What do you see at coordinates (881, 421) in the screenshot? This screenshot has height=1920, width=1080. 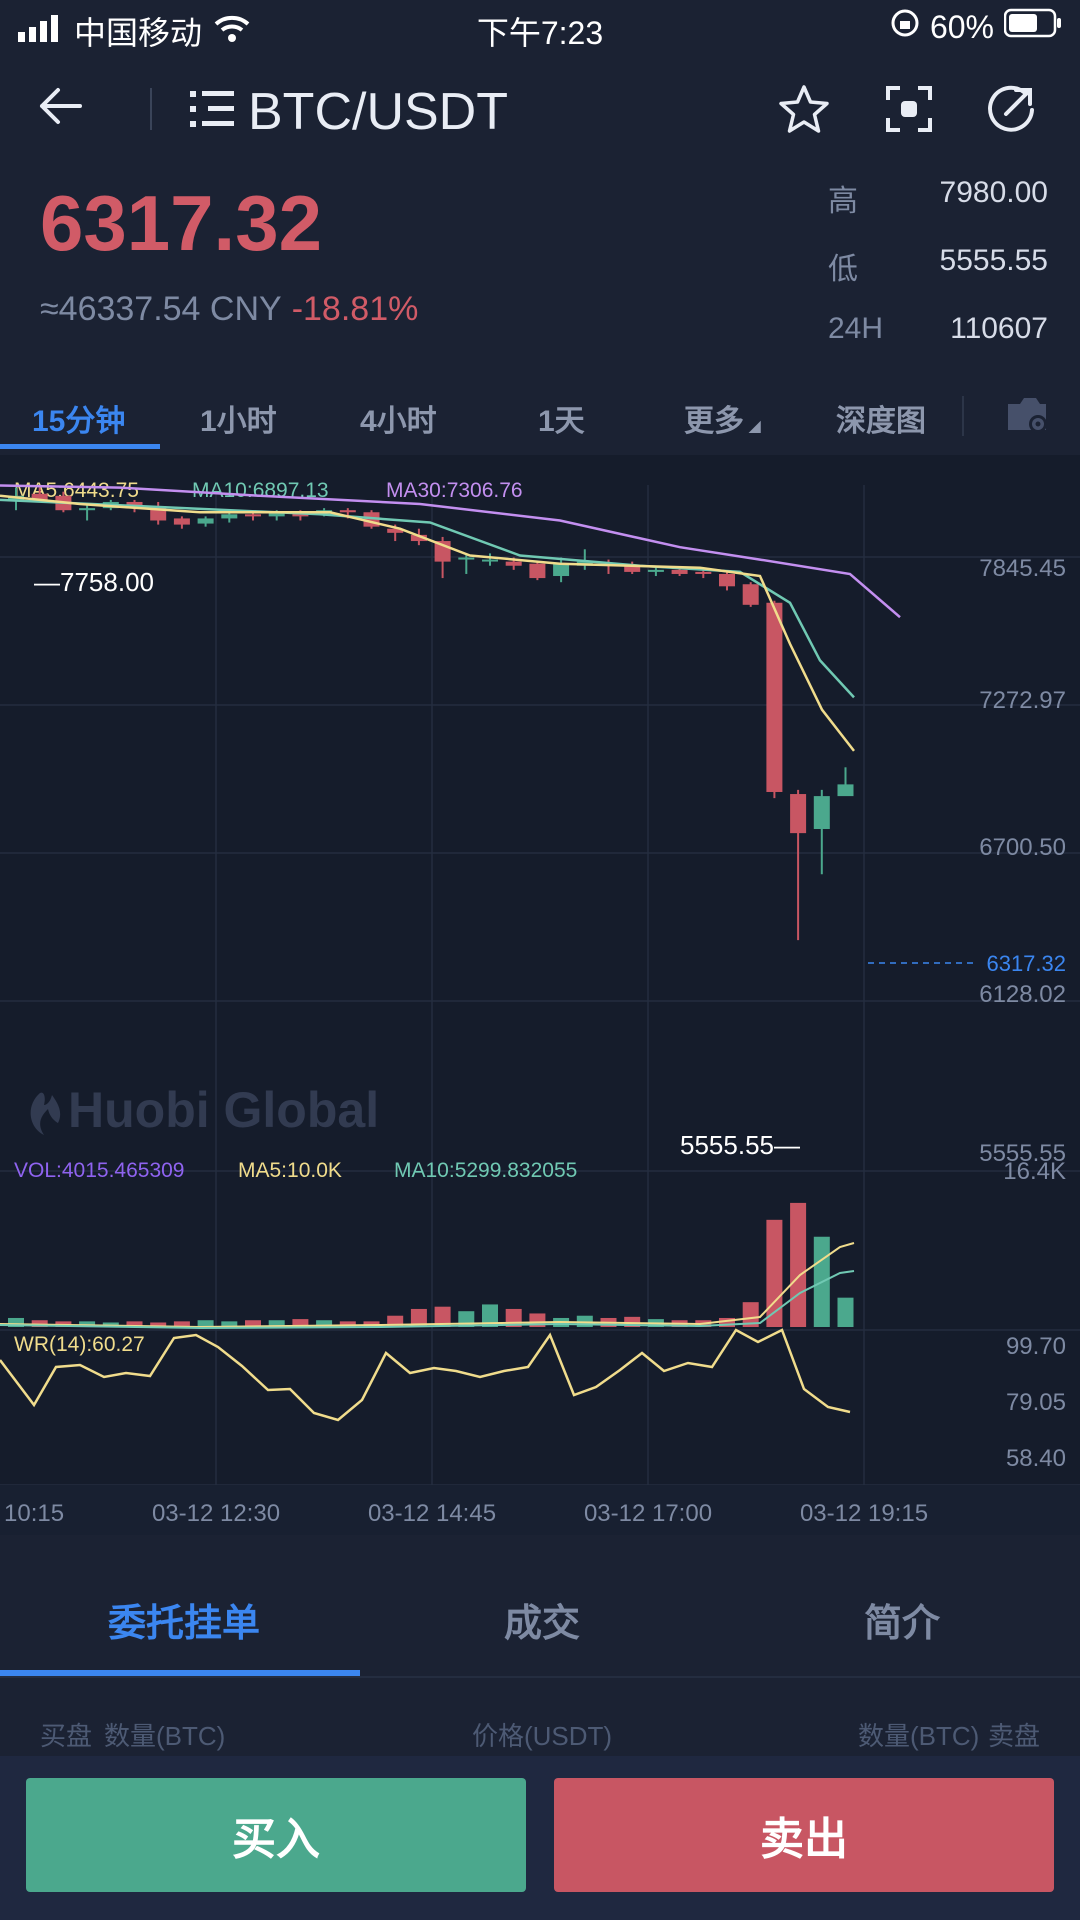 I see `tab-depth: 深度图` at bounding box center [881, 421].